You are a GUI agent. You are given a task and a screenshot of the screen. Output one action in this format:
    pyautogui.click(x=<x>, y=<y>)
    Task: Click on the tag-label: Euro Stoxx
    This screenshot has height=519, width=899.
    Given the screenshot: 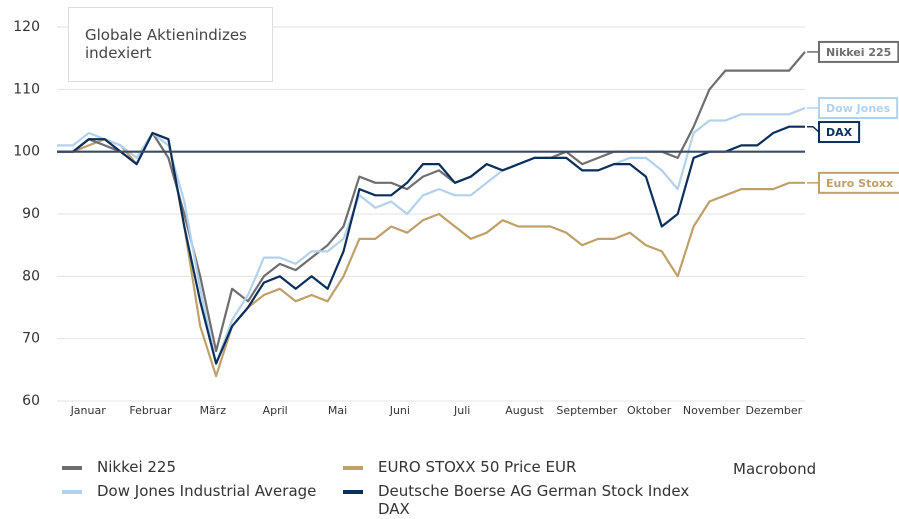 What is the action you would take?
    pyautogui.click(x=859, y=183)
    